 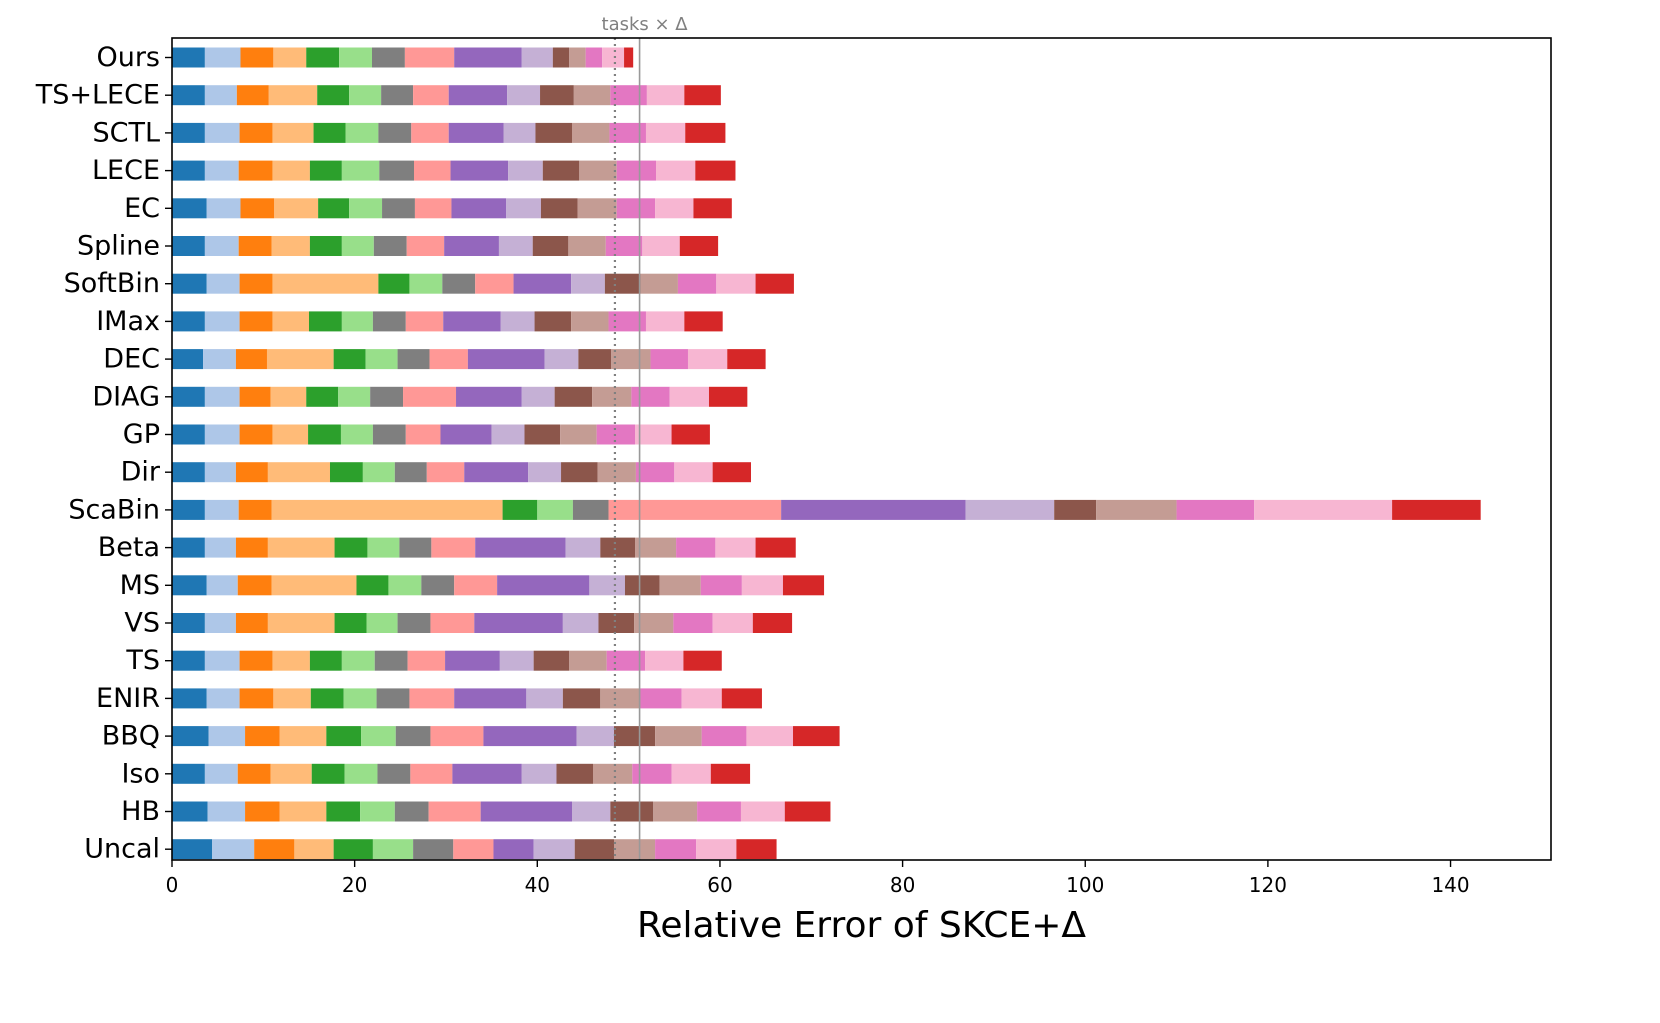 I want to click on ref-line-label: tasks × Δ, so click(x=645, y=24).